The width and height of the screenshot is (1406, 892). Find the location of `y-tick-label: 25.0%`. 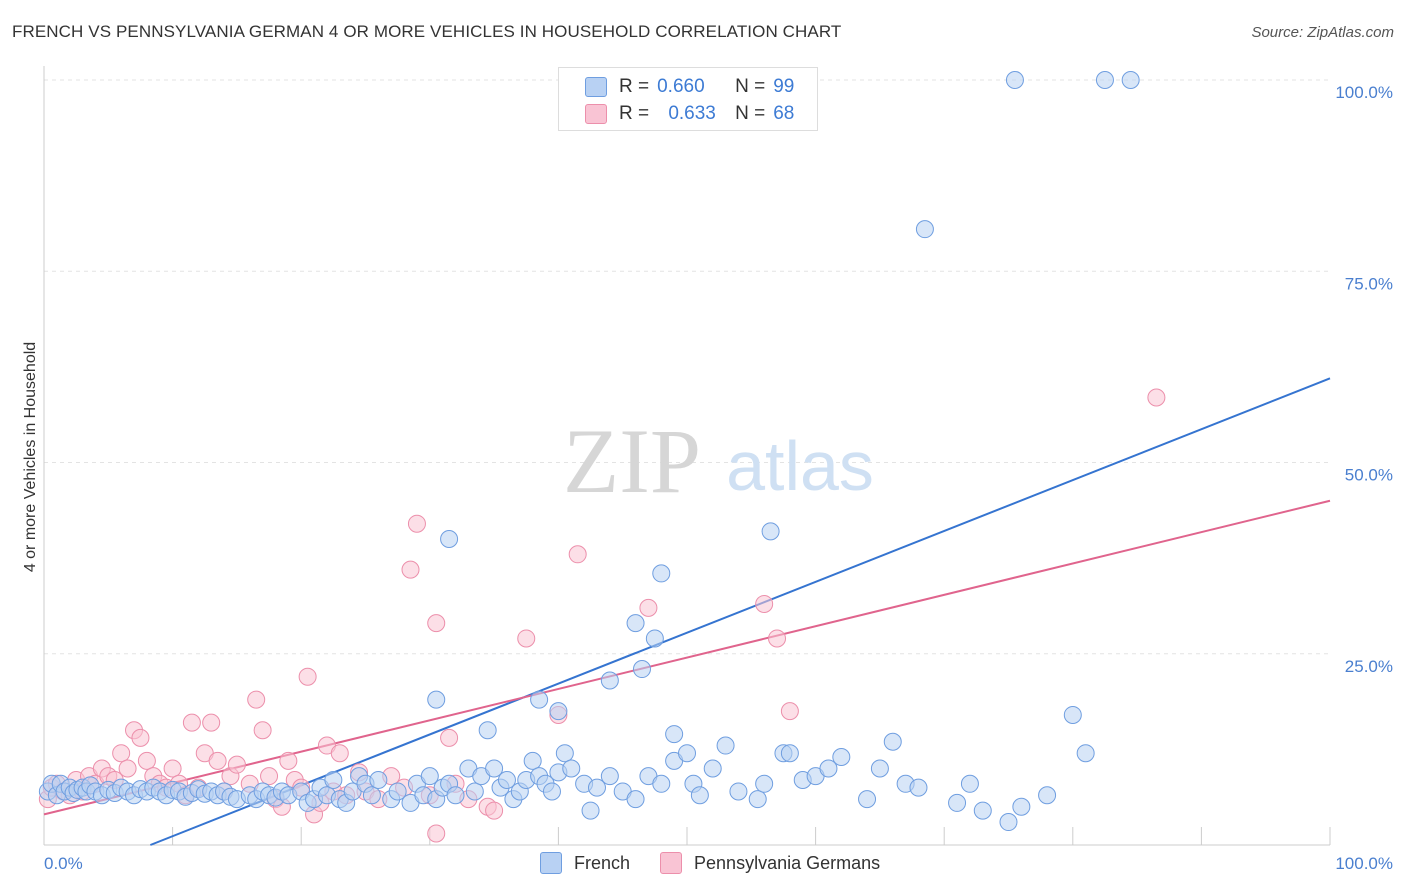

y-tick-label: 25.0% is located at coordinates (1369, 666).